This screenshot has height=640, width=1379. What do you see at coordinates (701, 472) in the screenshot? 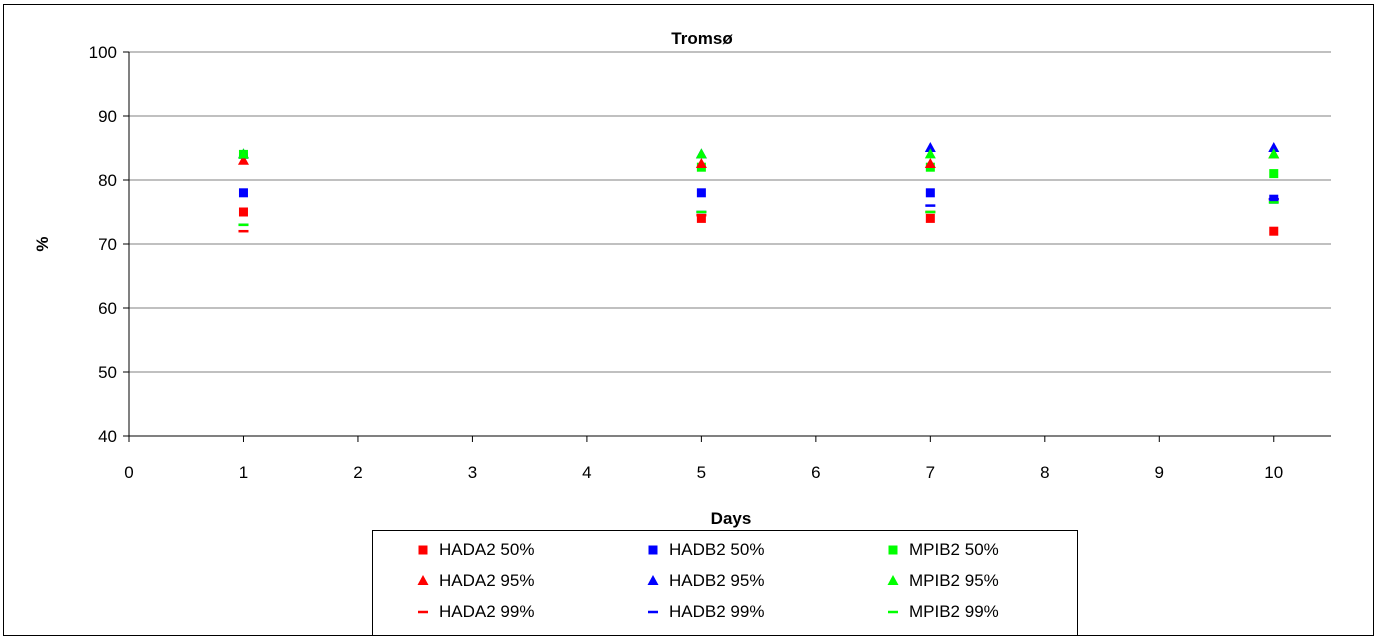
I see `x-tick-label: 5` at bounding box center [701, 472].